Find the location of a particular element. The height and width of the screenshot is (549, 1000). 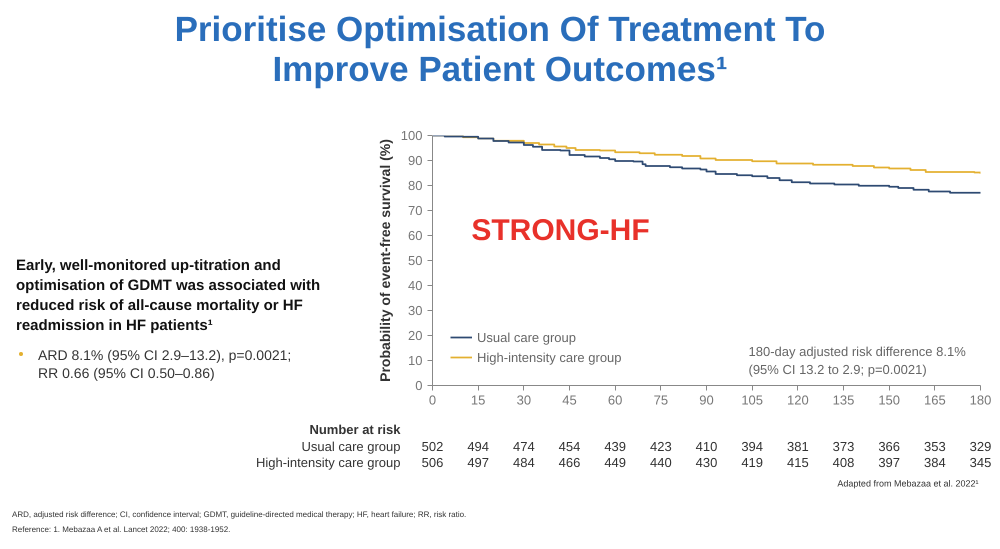

text: ARD, adjusted risk difference; CI, confidence interval; GDMT, guideline-directed medical therapy; HF, heart failure; RR, risk ratio. is located at coordinates (239, 514).